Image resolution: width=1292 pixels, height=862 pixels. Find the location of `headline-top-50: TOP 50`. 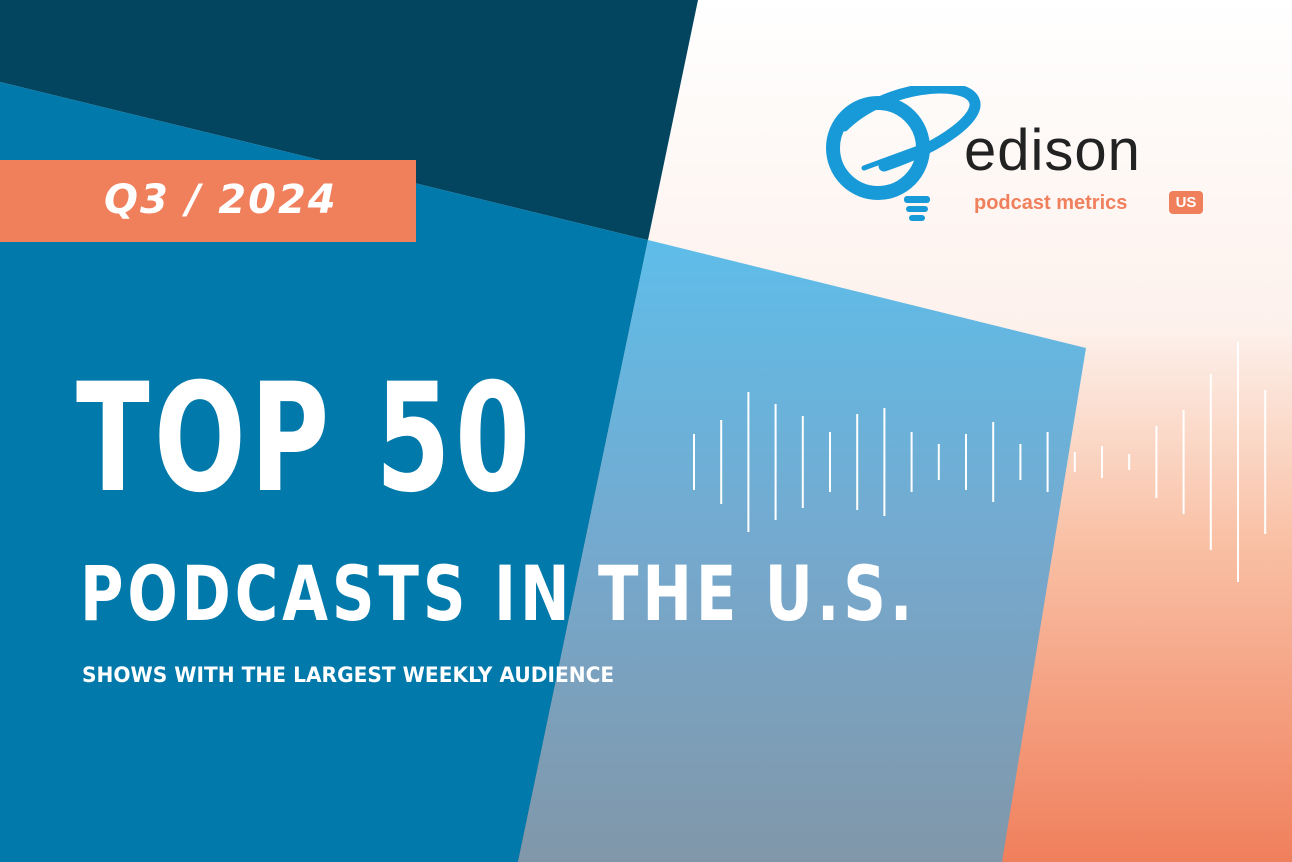

headline-top-50: TOP 50 is located at coordinates (305, 439).